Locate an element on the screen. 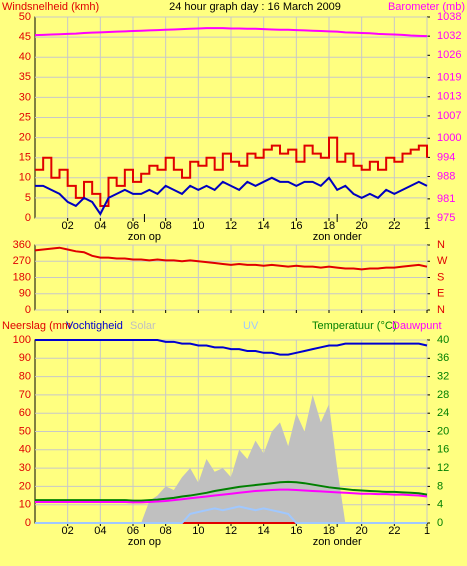  y2-tick-label: 8 is located at coordinates (440, 486).